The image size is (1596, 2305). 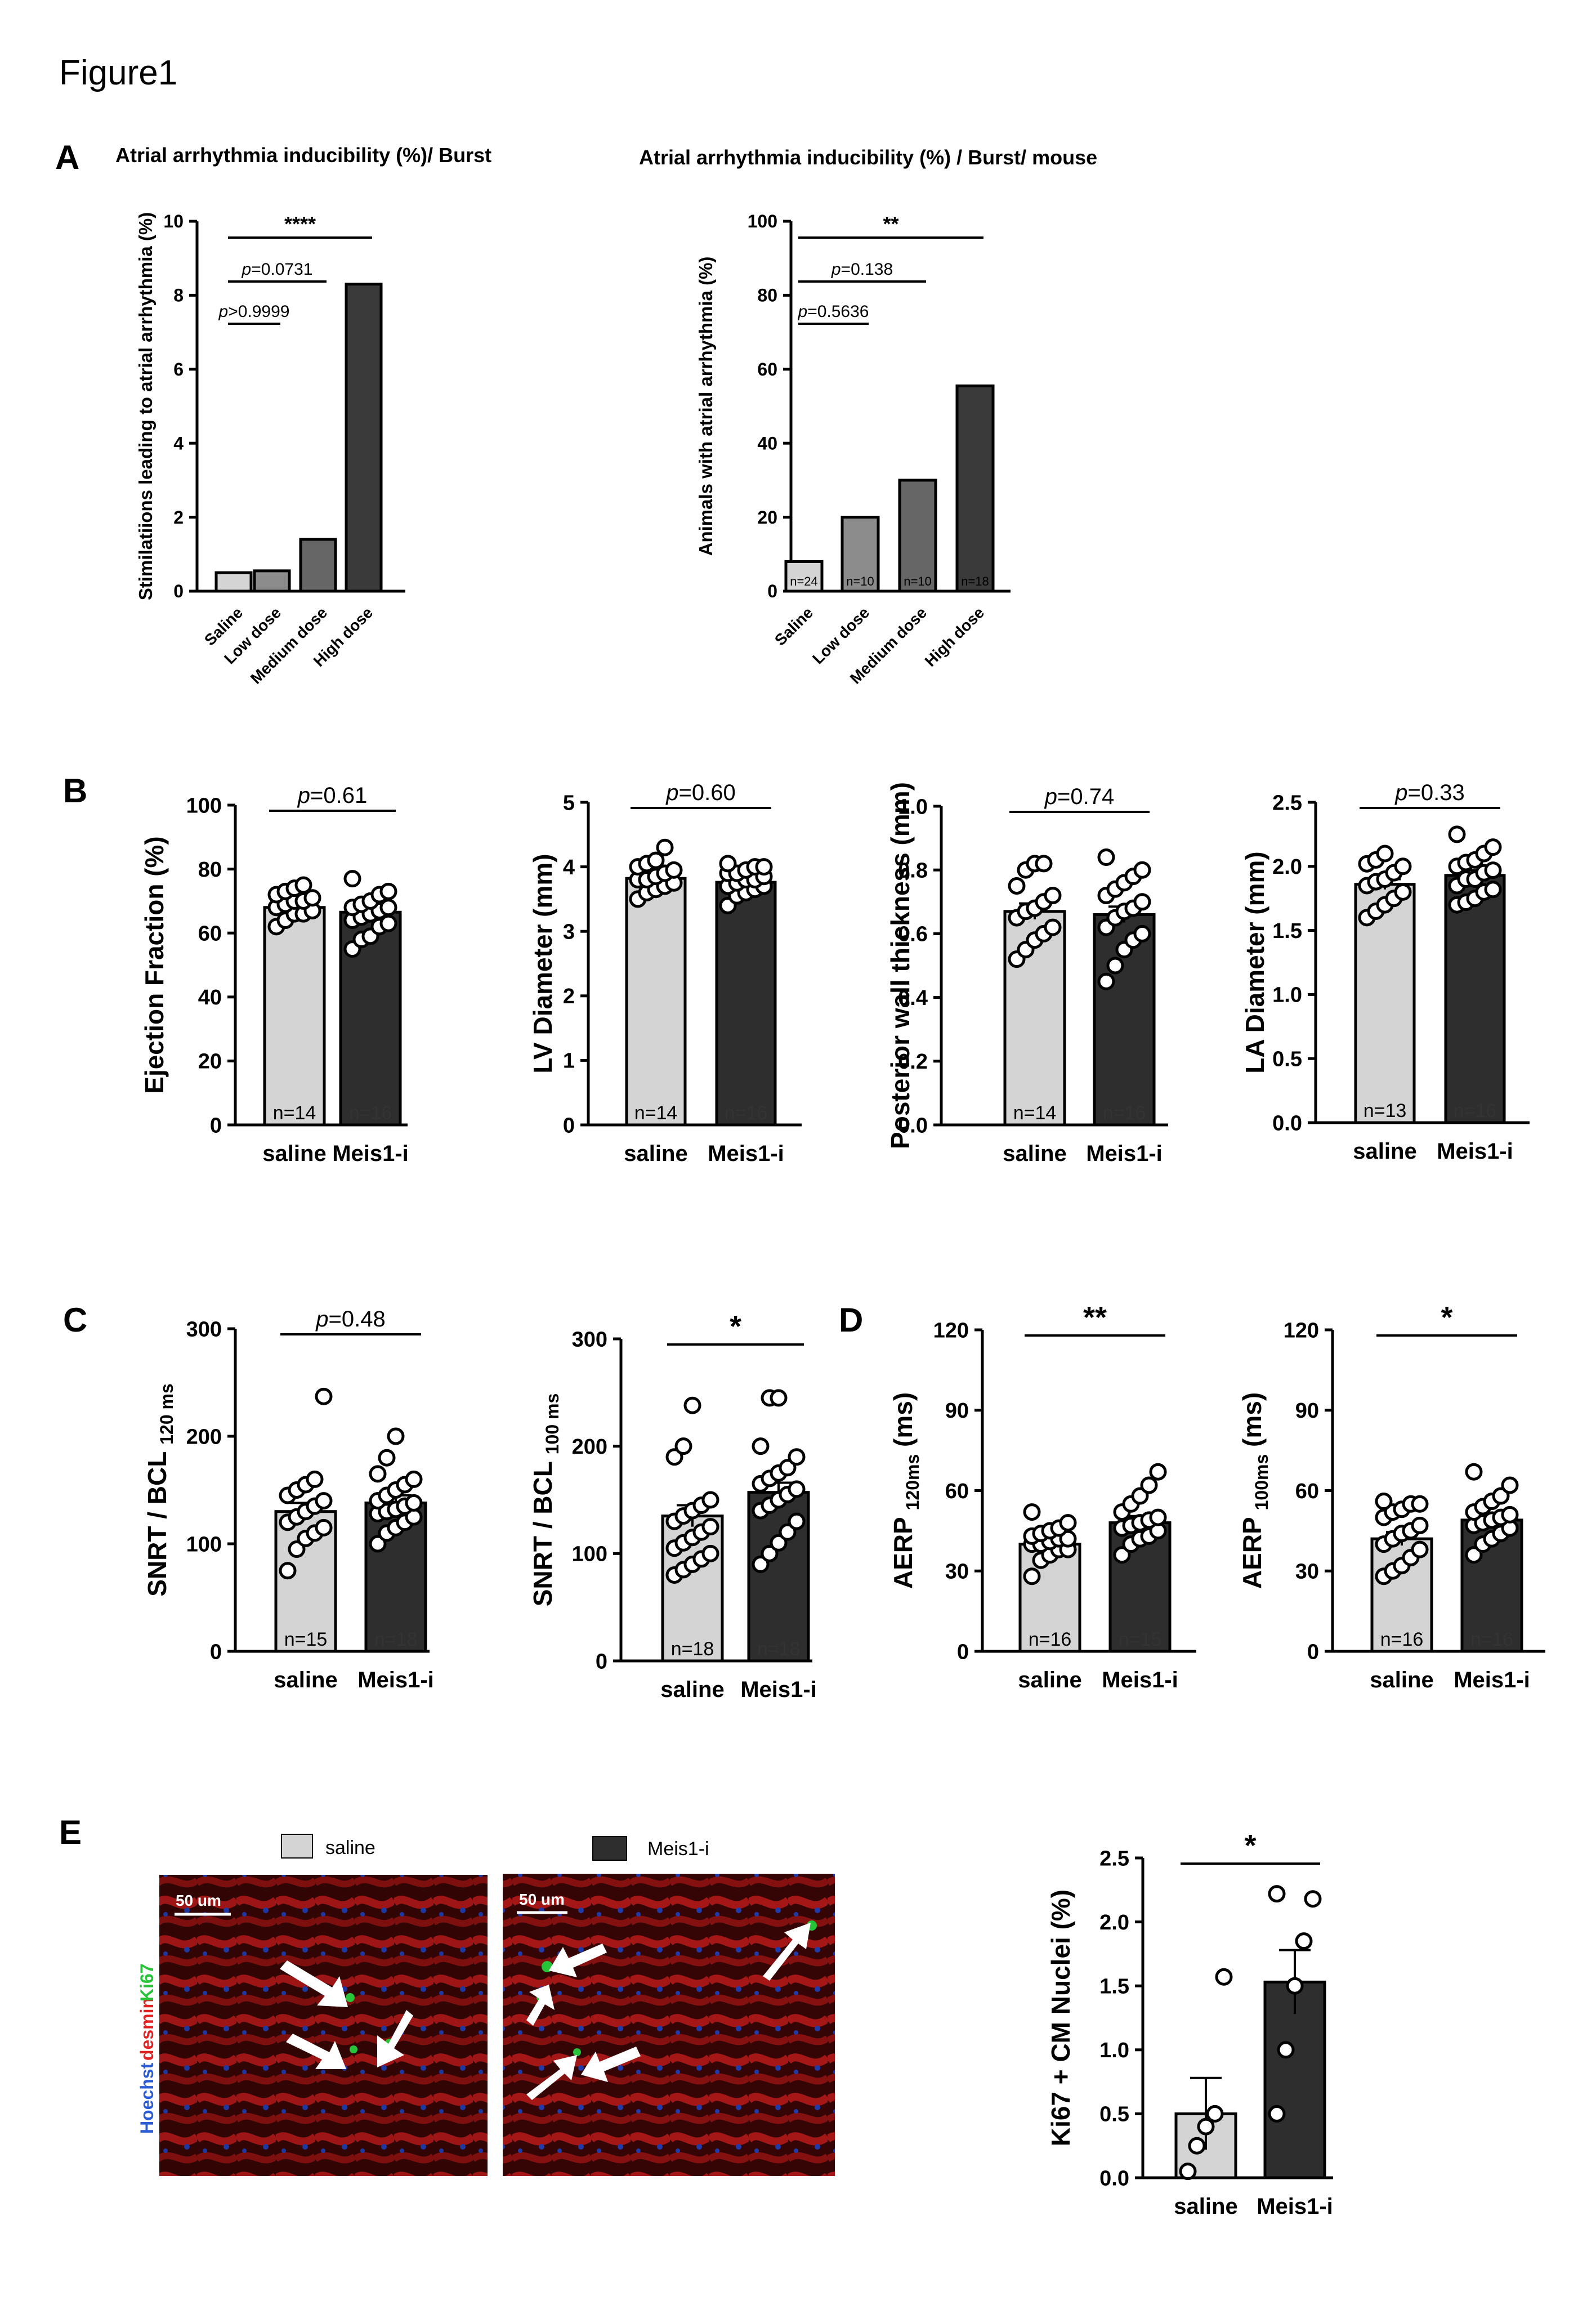 What do you see at coordinates (957, 1411) in the screenshot?
I see `y-tick-label: 90` at bounding box center [957, 1411].